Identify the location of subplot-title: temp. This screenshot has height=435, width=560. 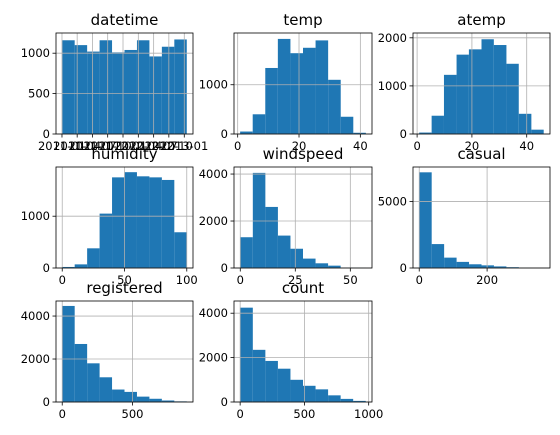
(302, 20).